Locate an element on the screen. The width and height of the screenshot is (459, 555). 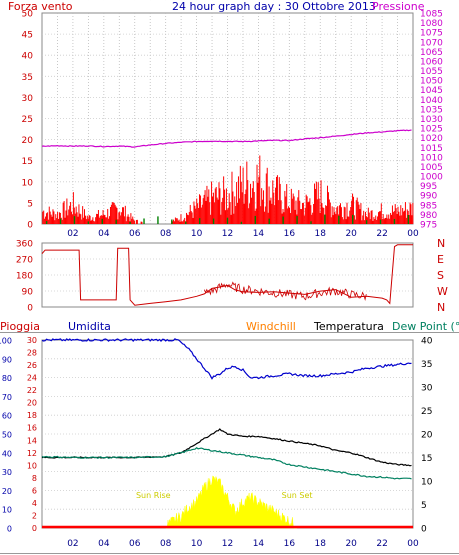
legend-item: Windchill is located at coordinates (271, 326).